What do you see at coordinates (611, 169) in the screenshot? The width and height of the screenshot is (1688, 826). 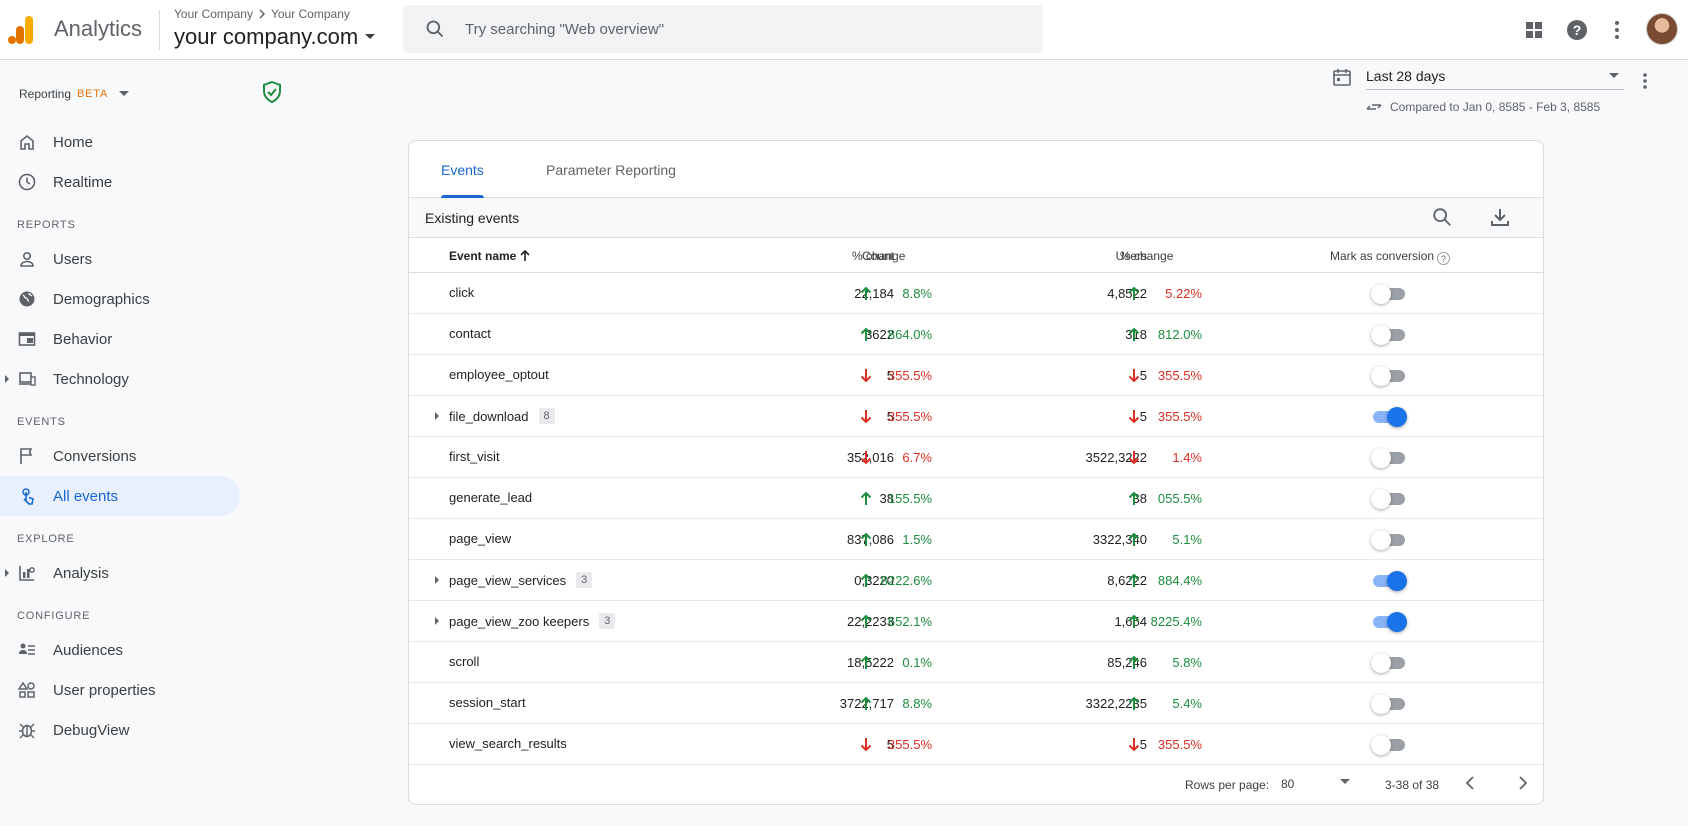 I see `tab-parameter-reporting: Parameter Reporting` at bounding box center [611, 169].